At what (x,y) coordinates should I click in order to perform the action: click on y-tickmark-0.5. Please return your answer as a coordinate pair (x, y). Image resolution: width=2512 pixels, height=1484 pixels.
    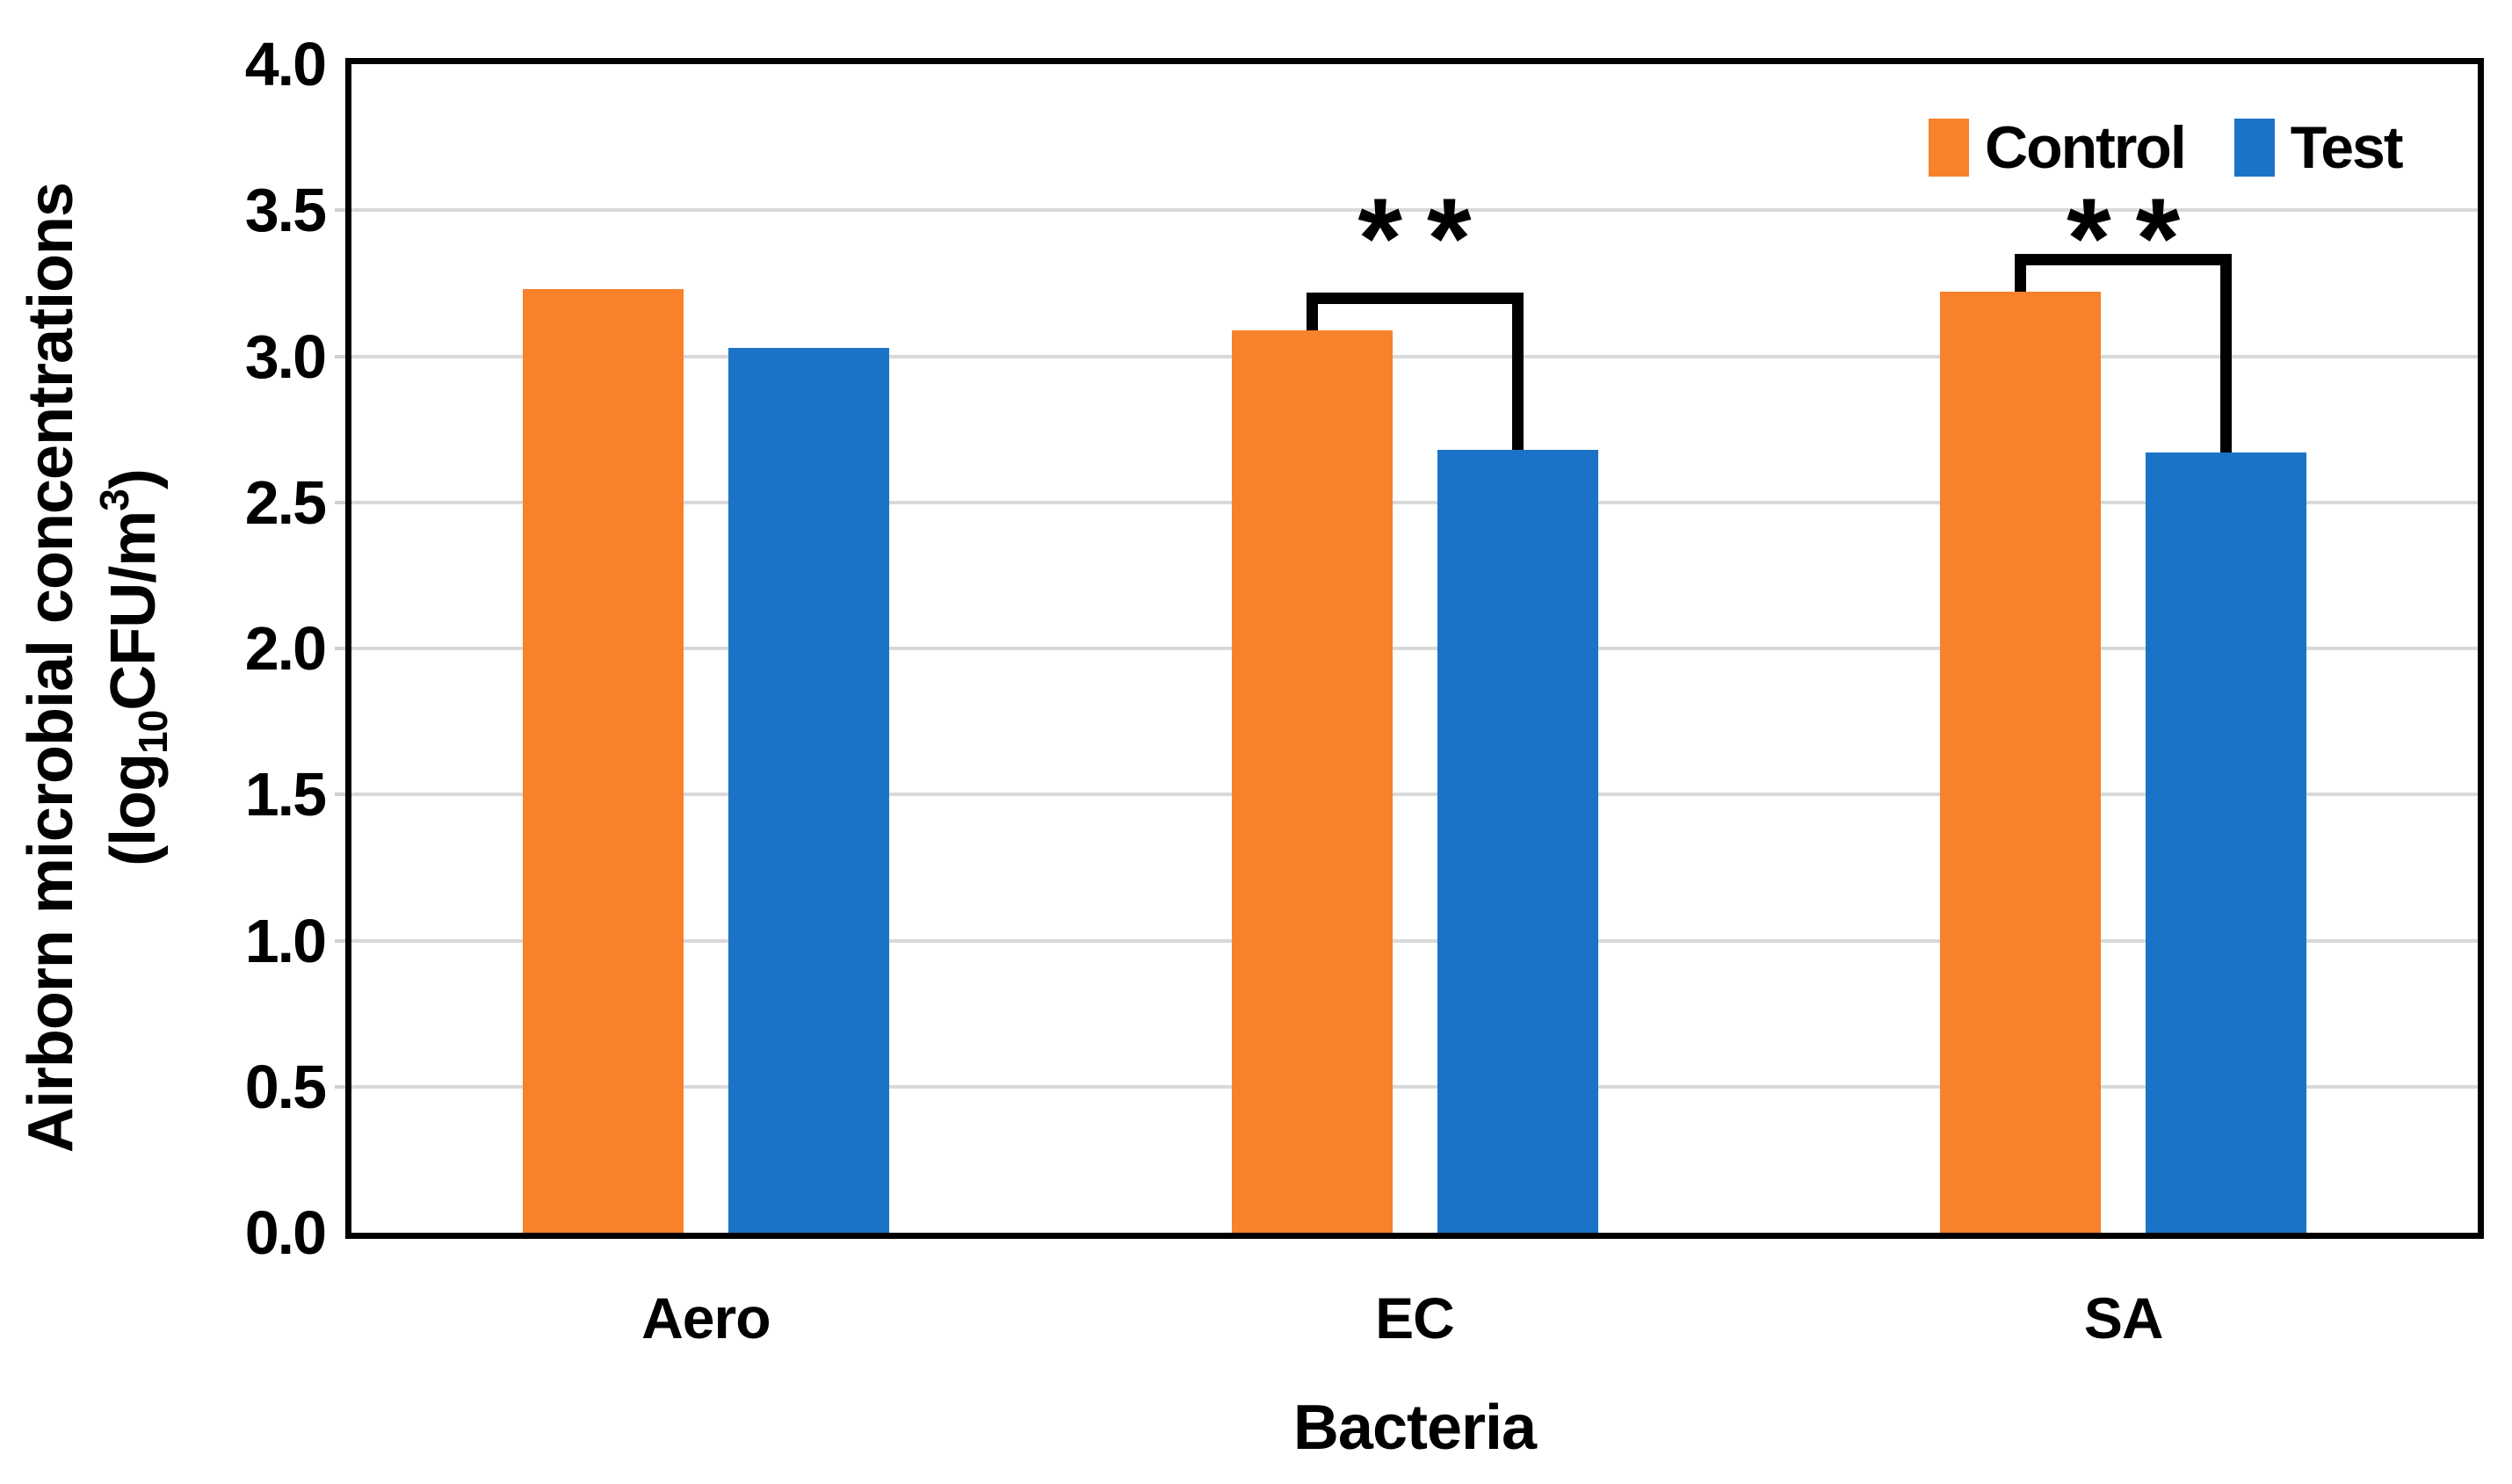
    Looking at the image, I should click on (340, 1086).